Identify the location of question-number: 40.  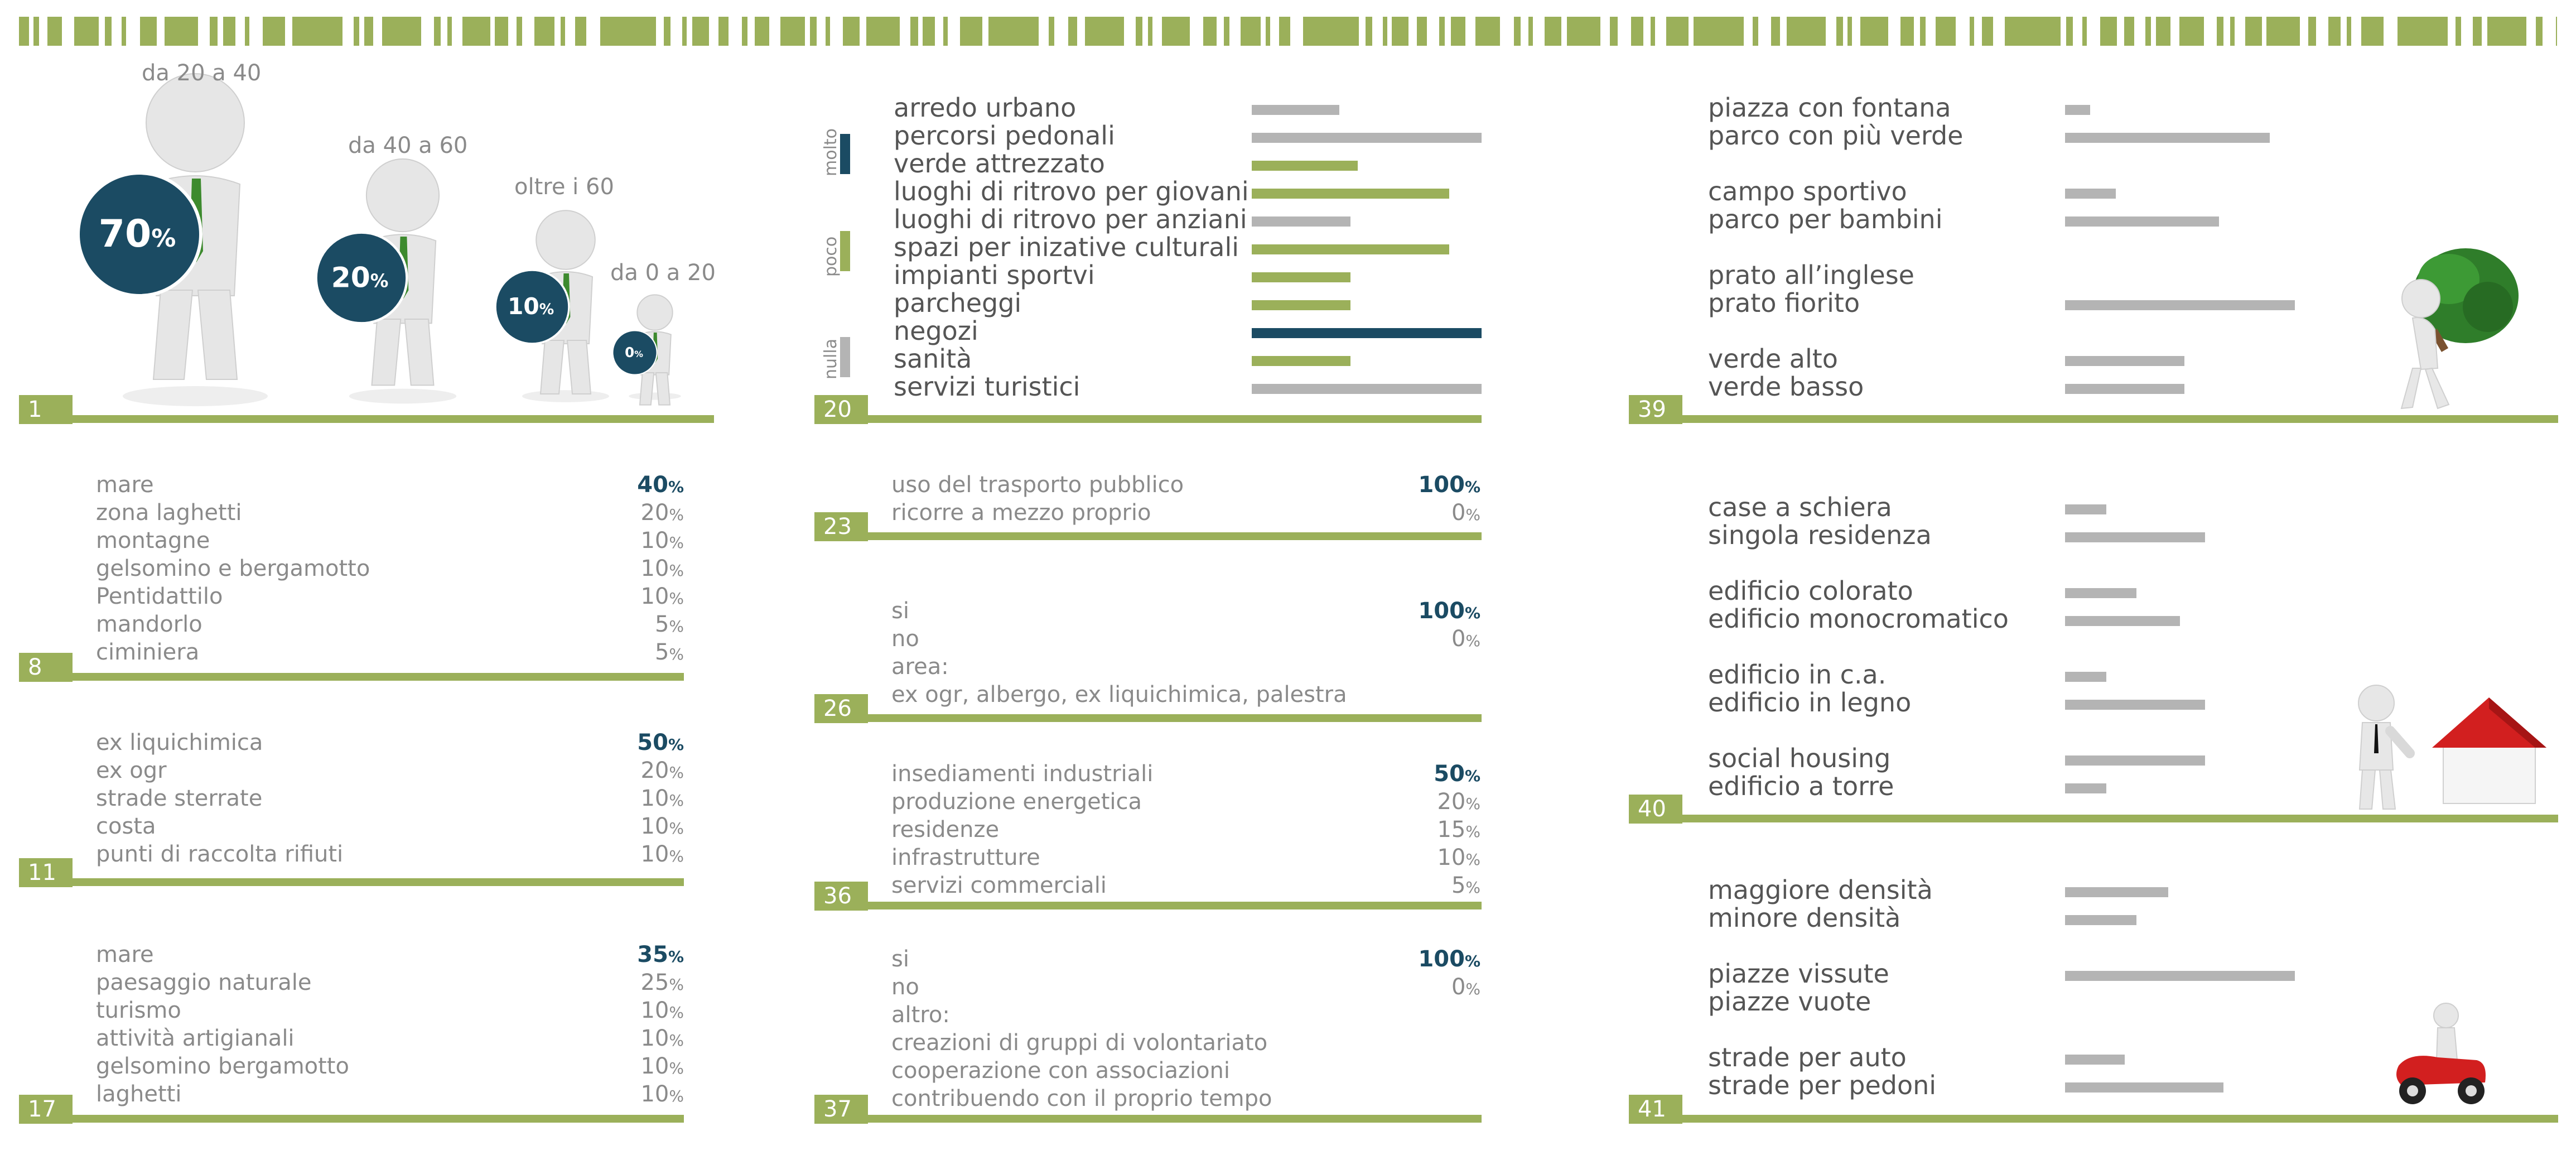
(1655, 810).